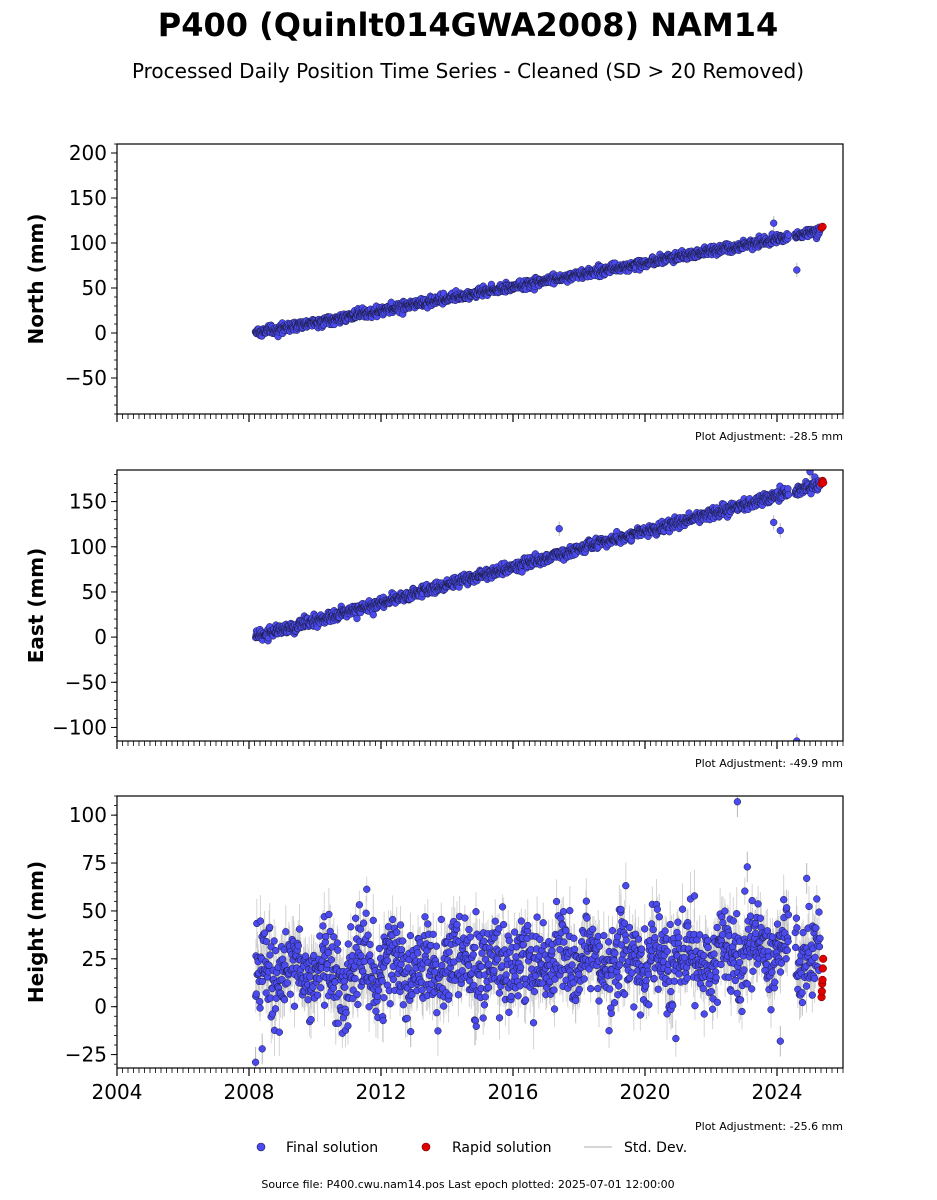  Describe the element at coordinates (88, 198) in the screenshot. I see `y-tick-label: 150` at that location.